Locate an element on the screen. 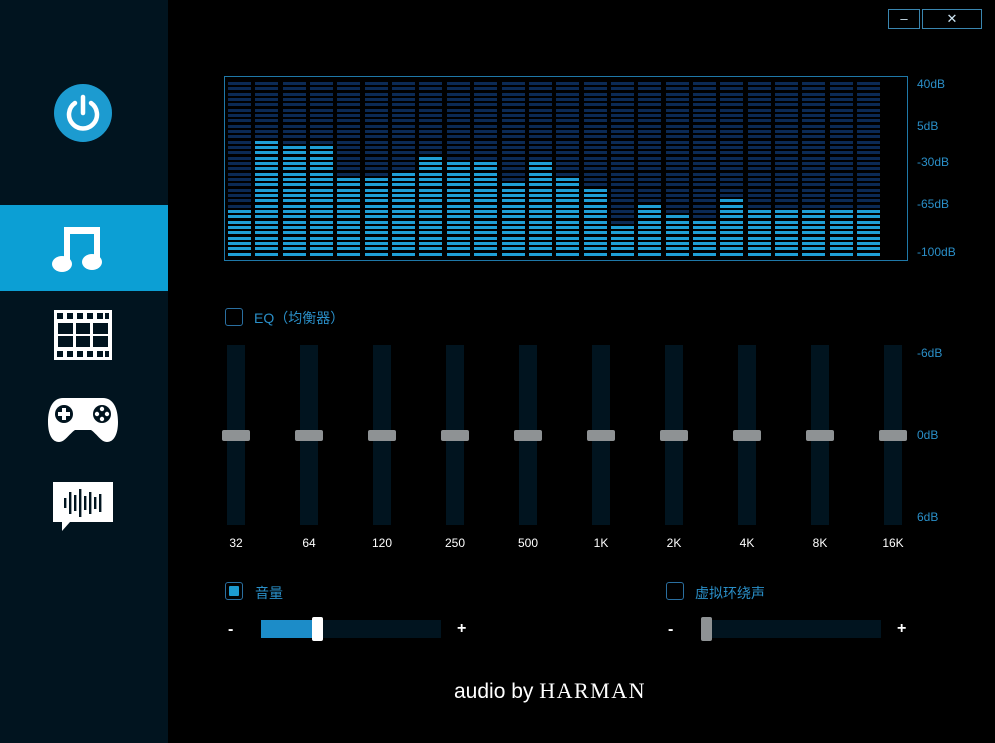  sidebar-item-music is located at coordinates (84, 248).